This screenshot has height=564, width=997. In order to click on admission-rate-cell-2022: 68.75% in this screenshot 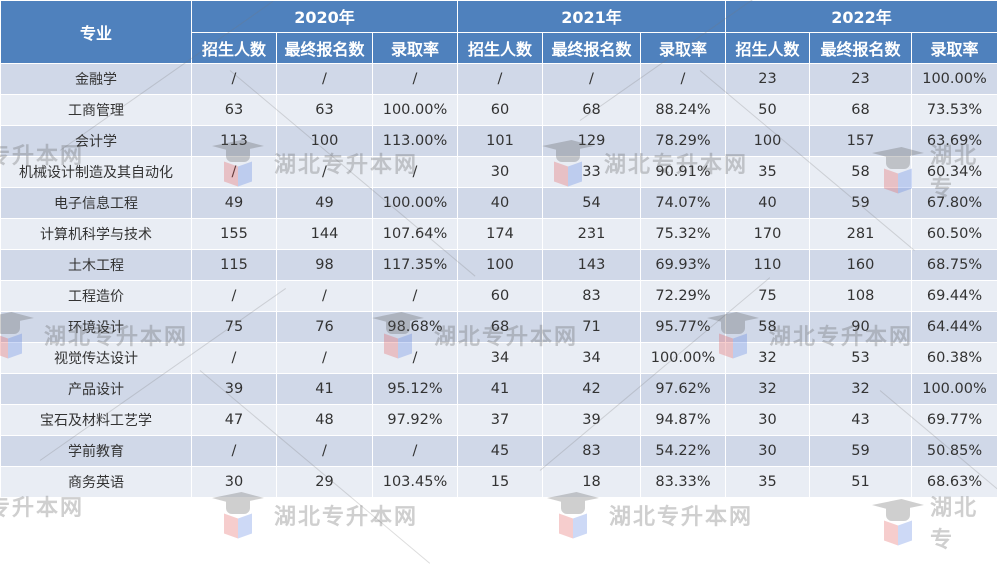, I will do `click(954, 265)`.